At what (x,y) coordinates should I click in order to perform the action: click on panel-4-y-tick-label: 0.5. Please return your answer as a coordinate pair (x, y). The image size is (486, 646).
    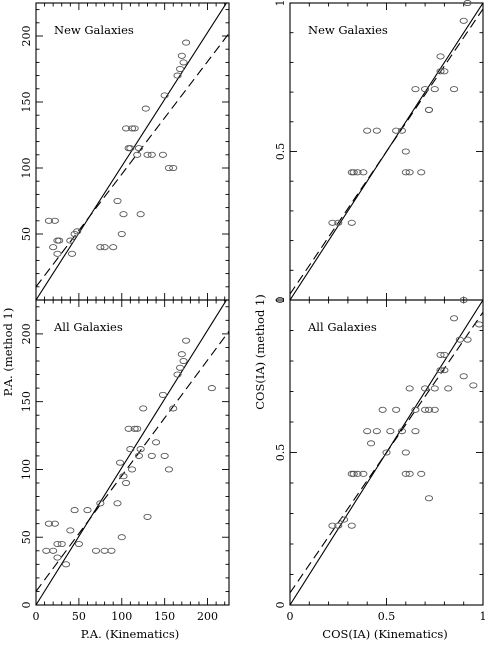
    Looking at the image, I should click on (280, 453).